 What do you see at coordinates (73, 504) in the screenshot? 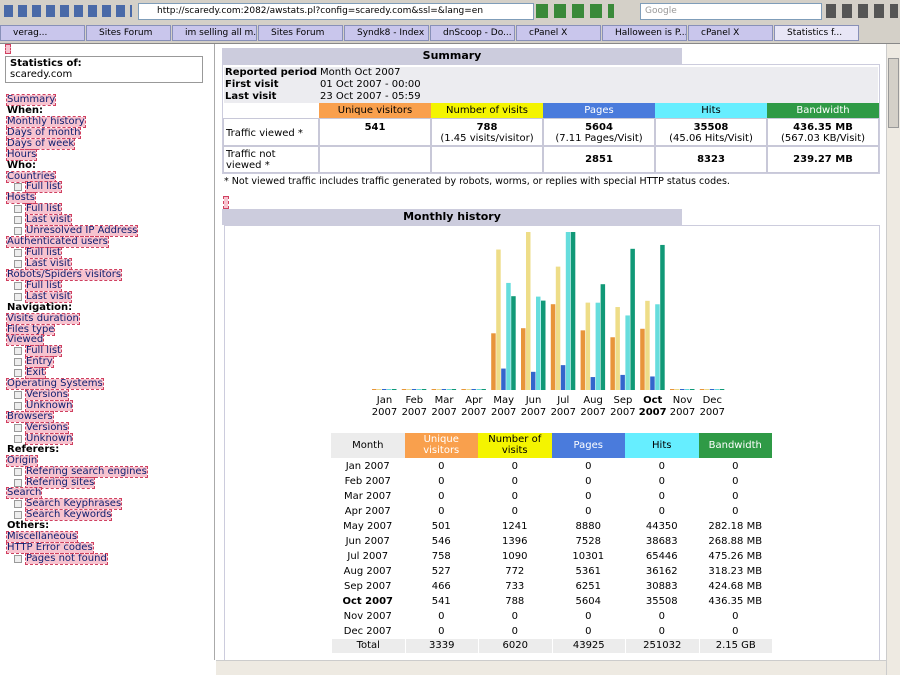
I see `menu-sublink: Search Keyphrases` at bounding box center [73, 504].